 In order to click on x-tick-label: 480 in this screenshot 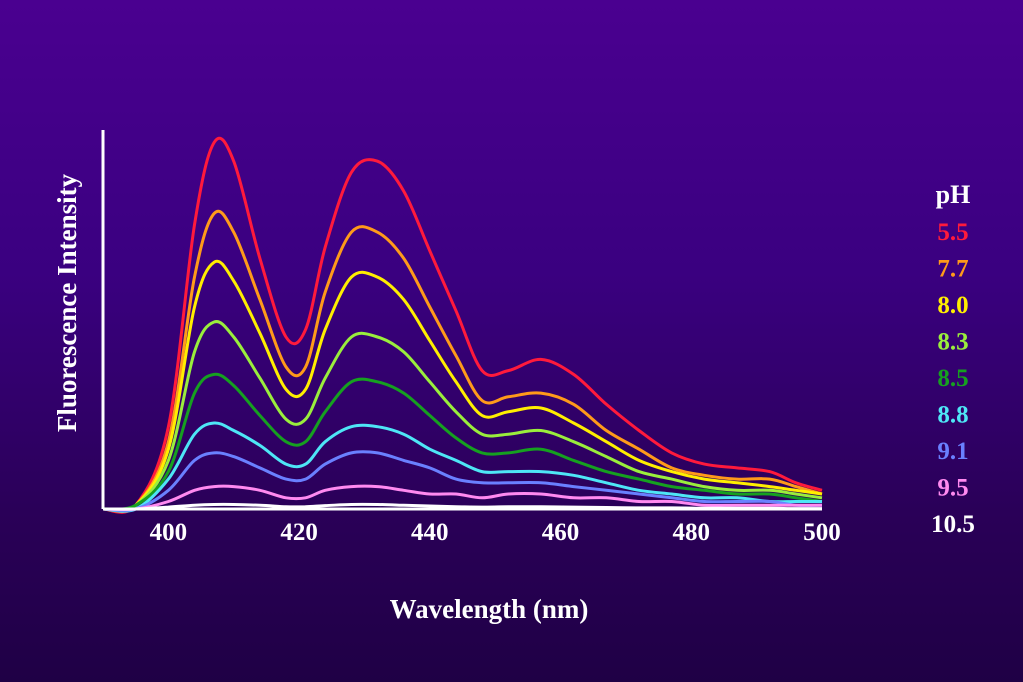, I will do `click(692, 532)`.